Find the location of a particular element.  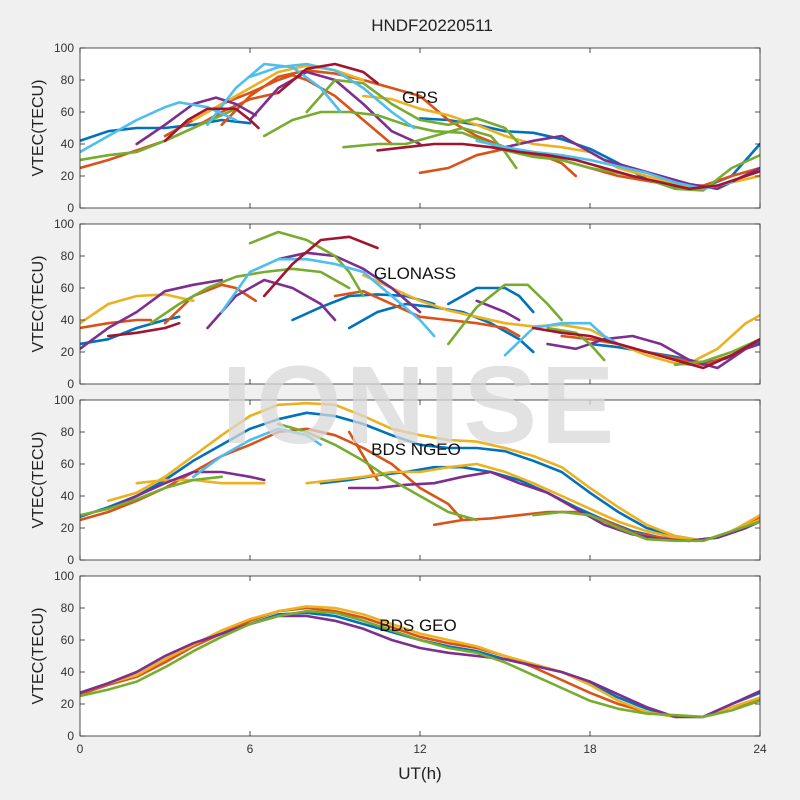

x-tick-label: 24 is located at coordinates (760, 749).